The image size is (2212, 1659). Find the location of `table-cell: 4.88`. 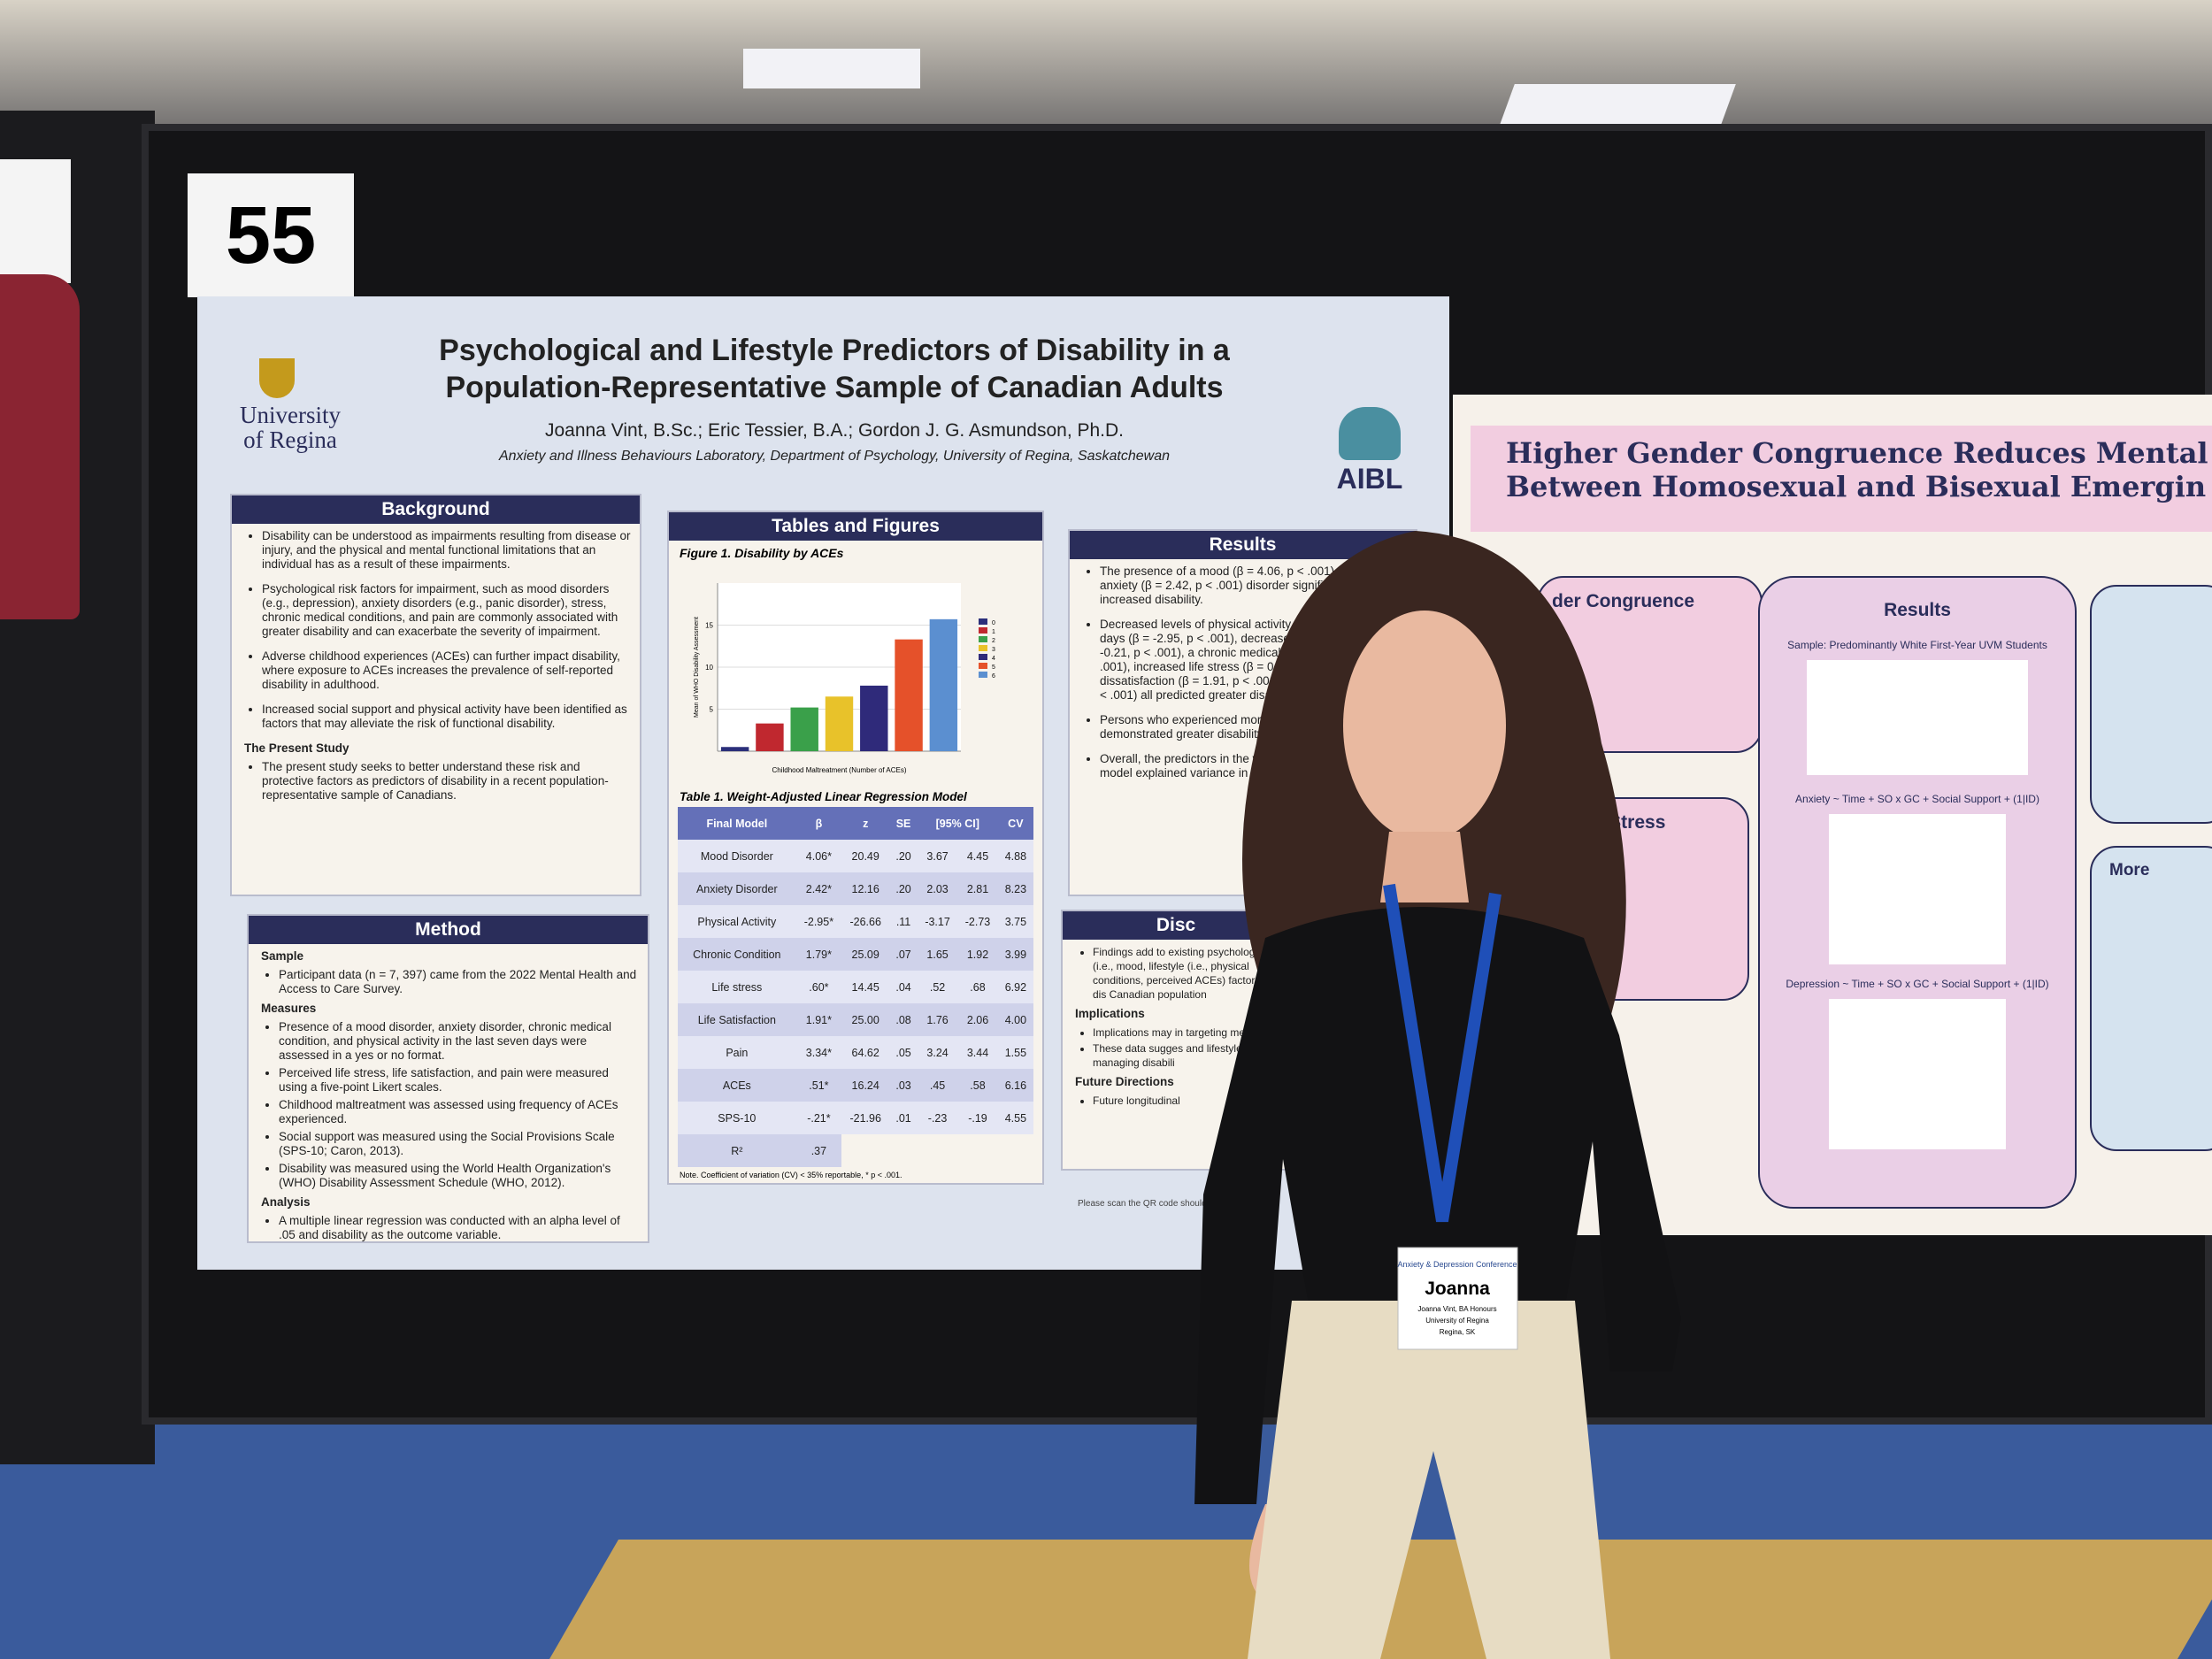

table-cell: 4.88 is located at coordinates (1015, 856).